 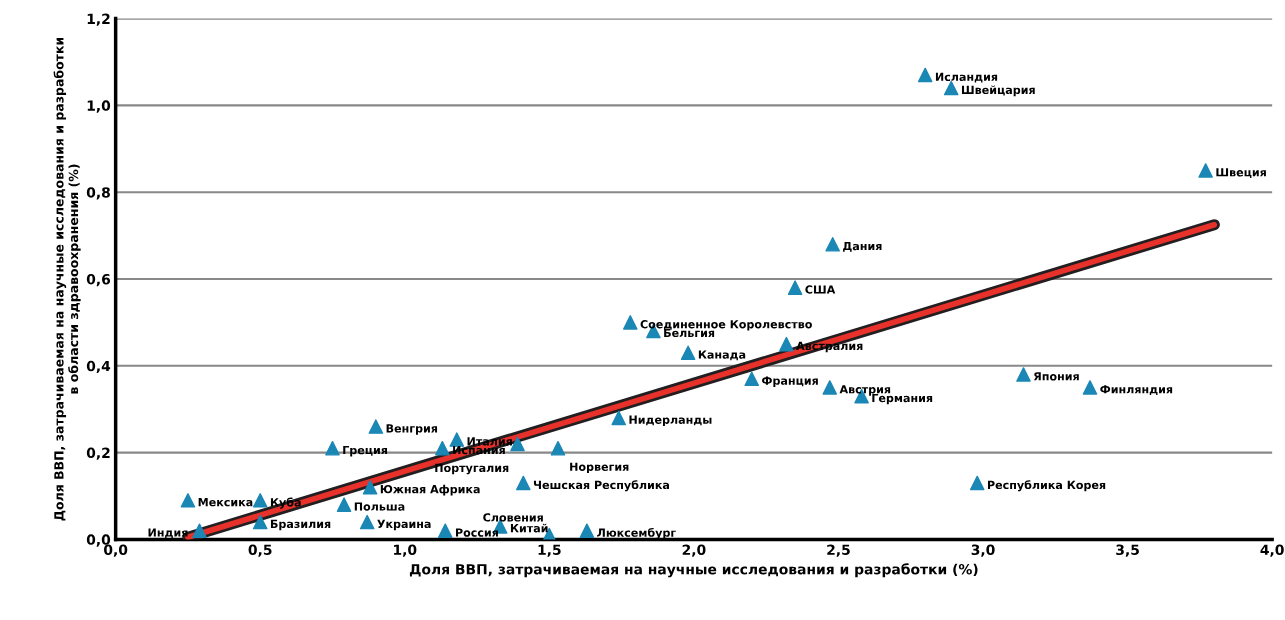 What do you see at coordinates (98, 193) in the screenshot?
I see `y-tick-label: 0,8` at bounding box center [98, 193].